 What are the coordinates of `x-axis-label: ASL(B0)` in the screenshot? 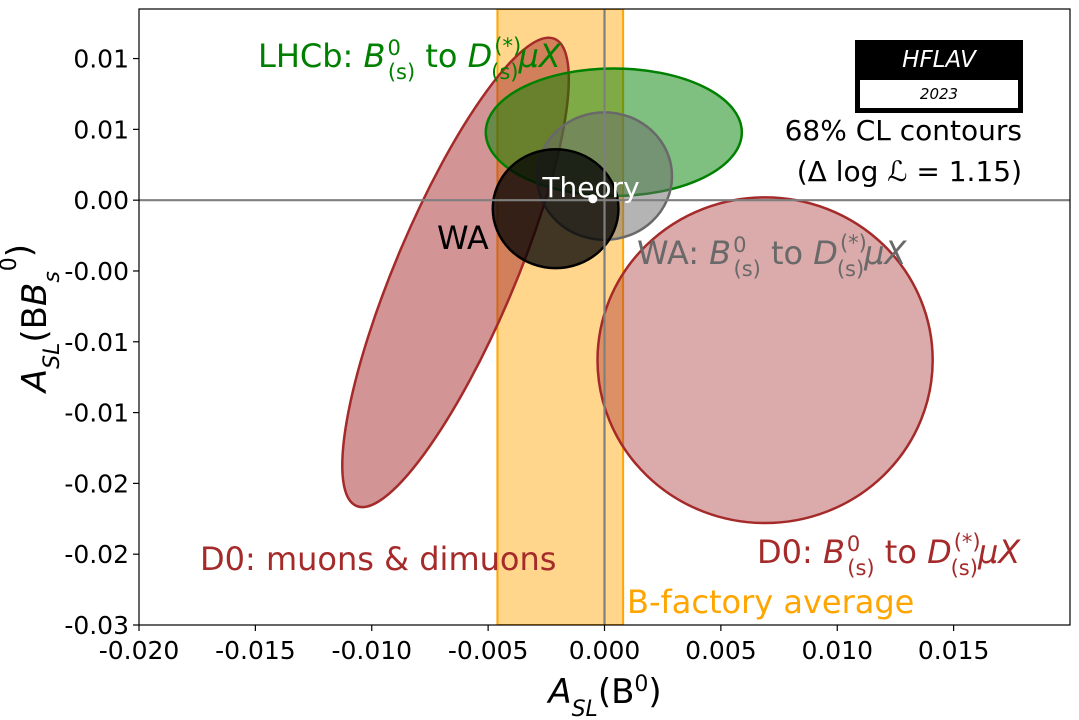 It's located at (603, 696).